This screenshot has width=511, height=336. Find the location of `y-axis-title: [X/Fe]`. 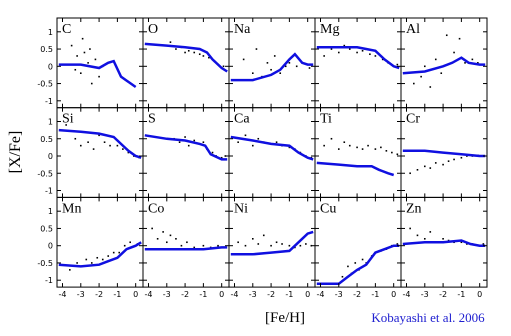

y-axis-title: [X/Fe] is located at coordinates (15, 152).